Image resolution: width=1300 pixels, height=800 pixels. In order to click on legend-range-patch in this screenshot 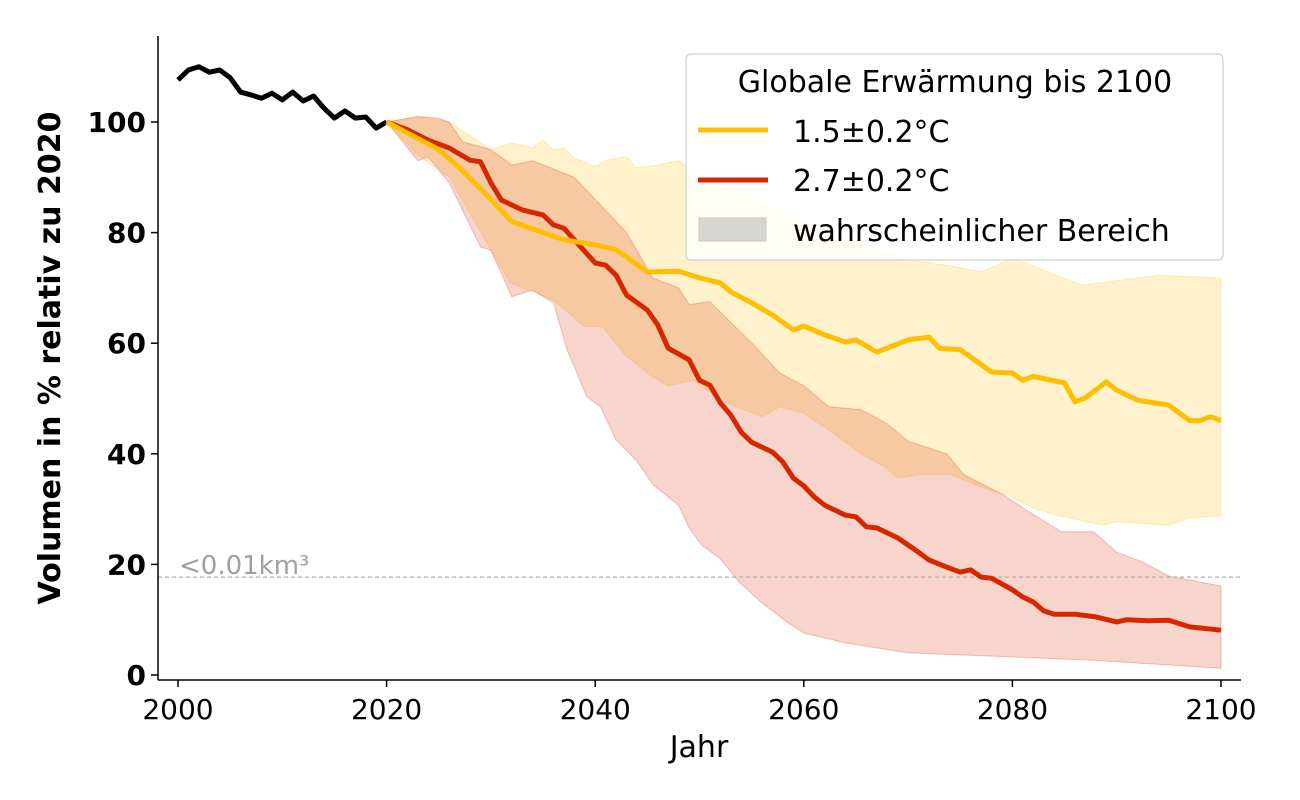, I will do `click(732, 229)`.